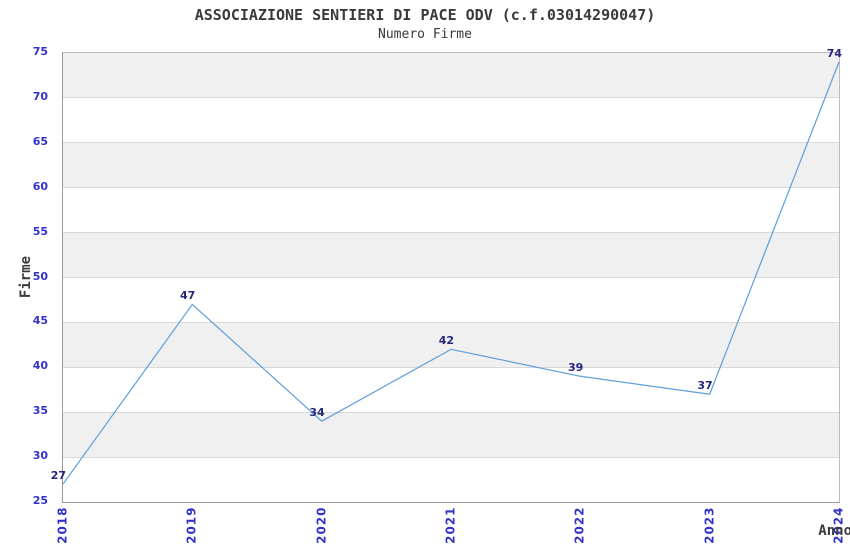  I want to click on y-tick-label: 55, so click(40, 231).